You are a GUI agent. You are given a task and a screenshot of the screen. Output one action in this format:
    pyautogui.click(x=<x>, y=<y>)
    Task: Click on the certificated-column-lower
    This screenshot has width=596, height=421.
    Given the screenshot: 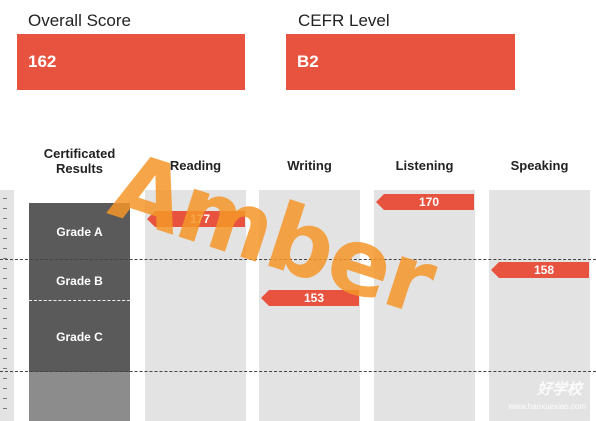 What is the action you would take?
    pyautogui.click(x=79, y=396)
    